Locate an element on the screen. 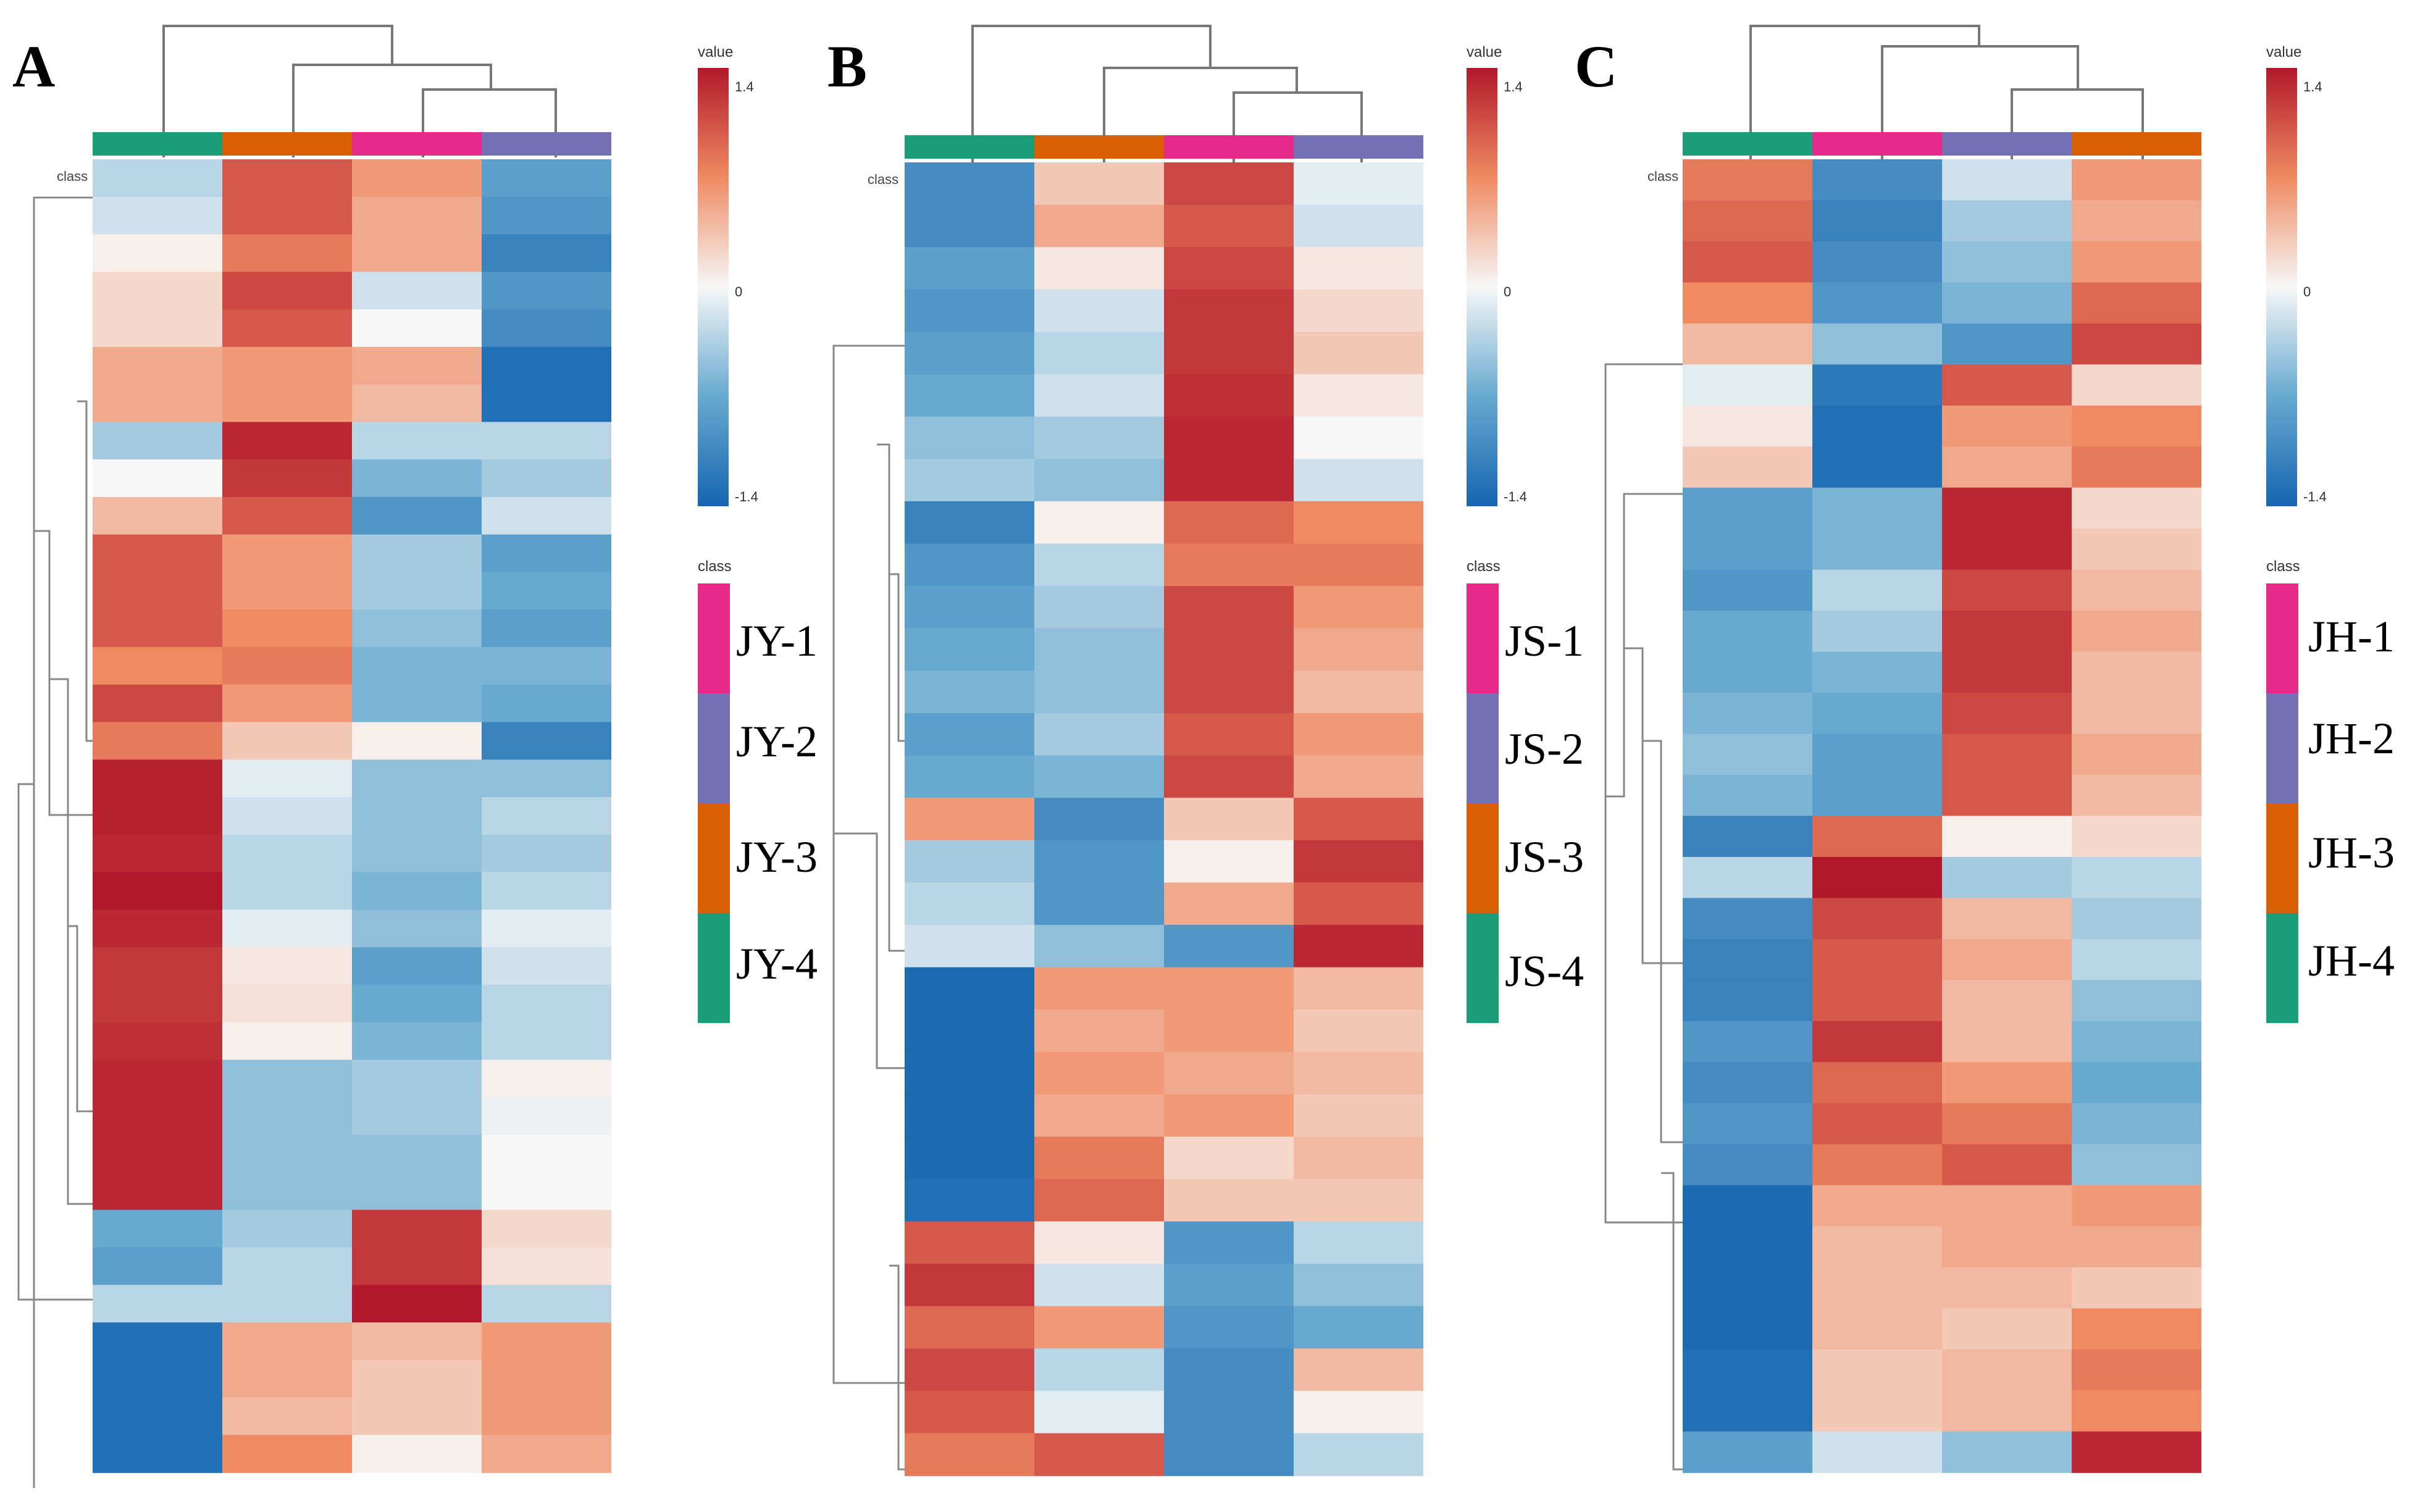  value-legend-min: -1.4 is located at coordinates (747, 496).